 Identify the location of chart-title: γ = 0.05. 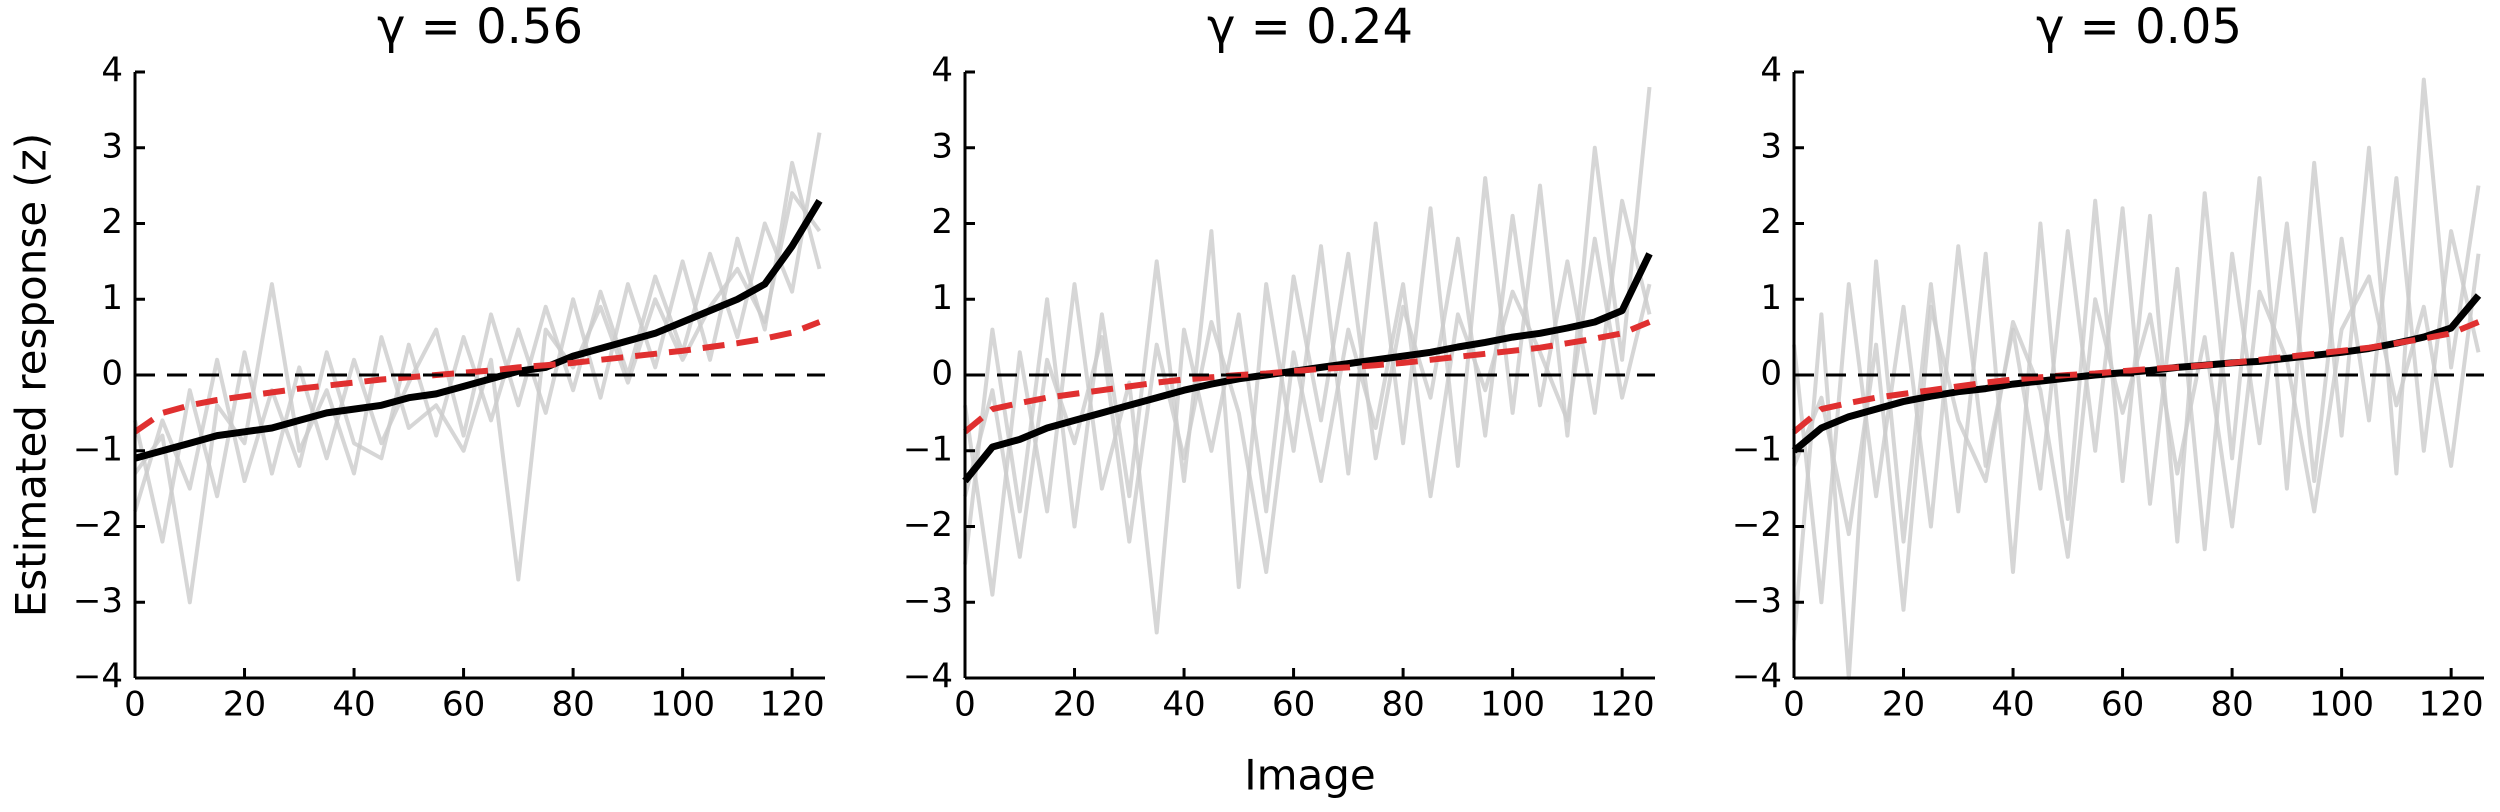
(2139, 27).